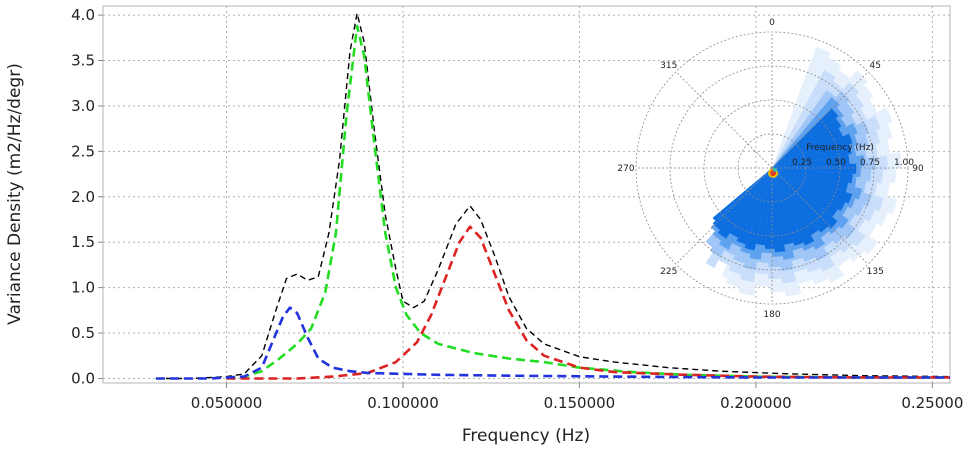 This screenshot has height=451, width=968. I want to click on y-tick-label: 4.0, so click(83, 15).